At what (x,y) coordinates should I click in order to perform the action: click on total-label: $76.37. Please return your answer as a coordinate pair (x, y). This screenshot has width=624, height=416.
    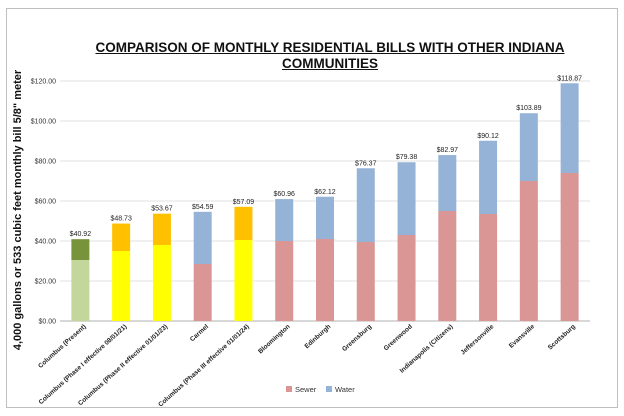
    Looking at the image, I should click on (366, 163).